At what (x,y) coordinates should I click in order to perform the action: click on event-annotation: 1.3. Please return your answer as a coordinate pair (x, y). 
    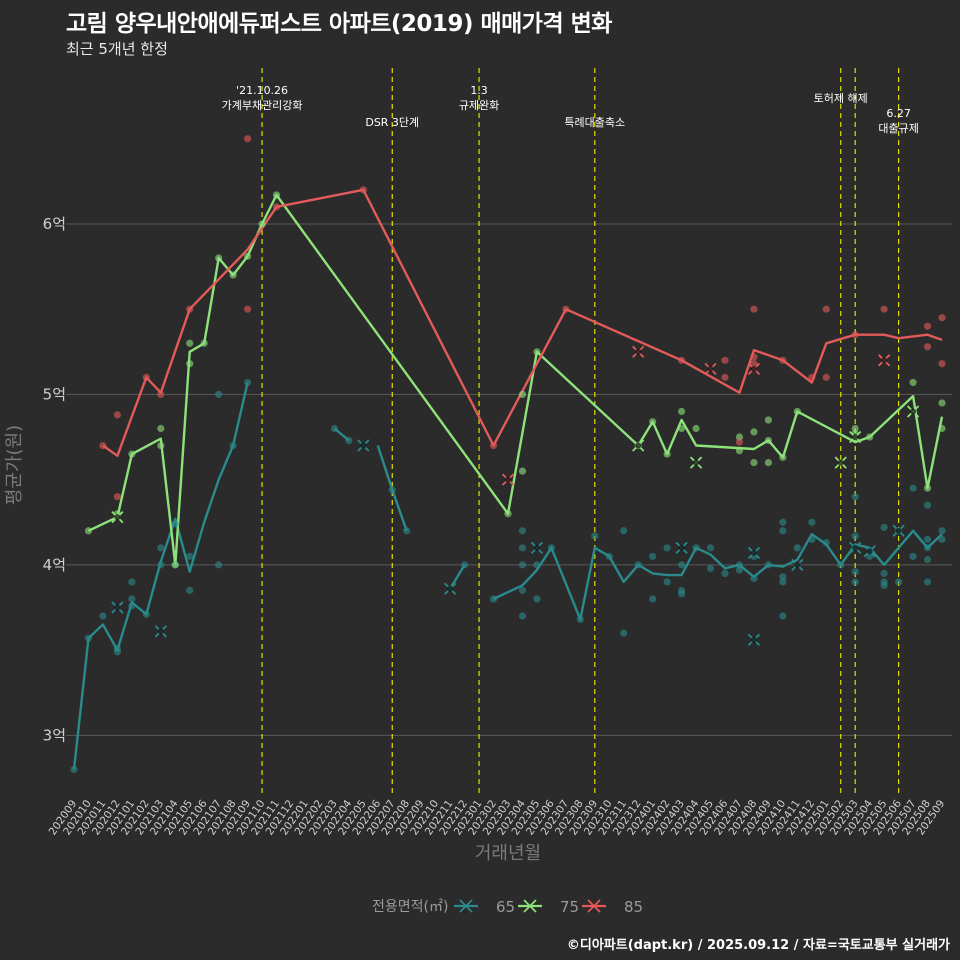
    Looking at the image, I should click on (479, 90).